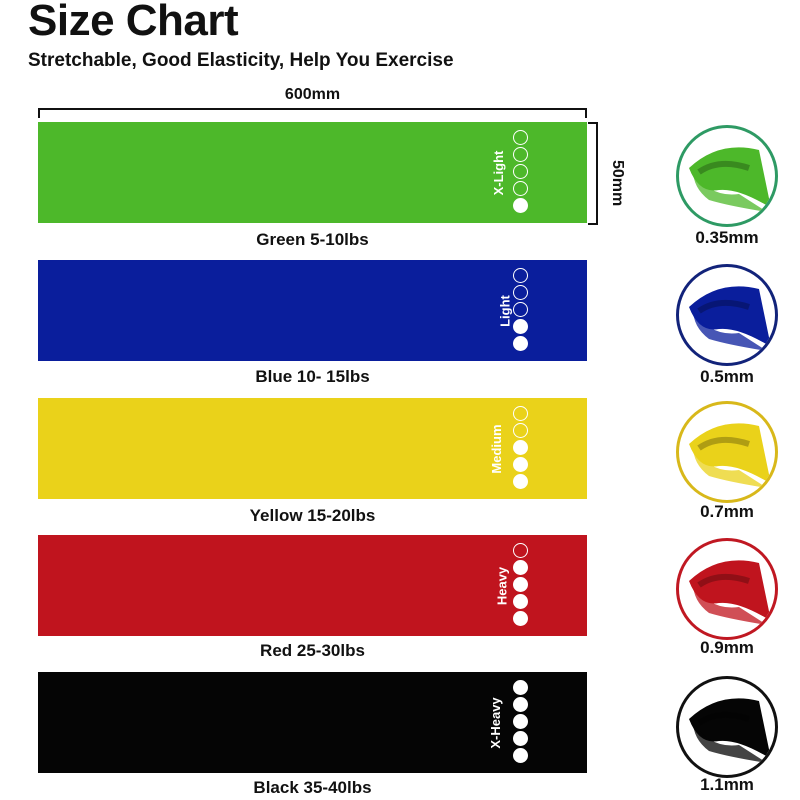 The width and height of the screenshot is (800, 800). Describe the element at coordinates (312, 376) in the screenshot. I see `band-label: Blue 10- 15lbs` at that location.